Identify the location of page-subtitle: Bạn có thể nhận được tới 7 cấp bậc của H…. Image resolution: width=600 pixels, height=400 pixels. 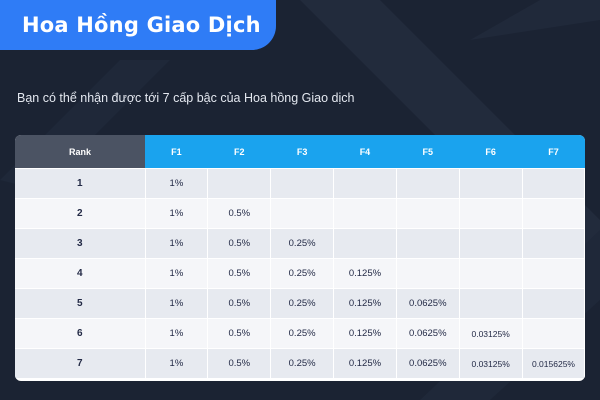
(186, 98).